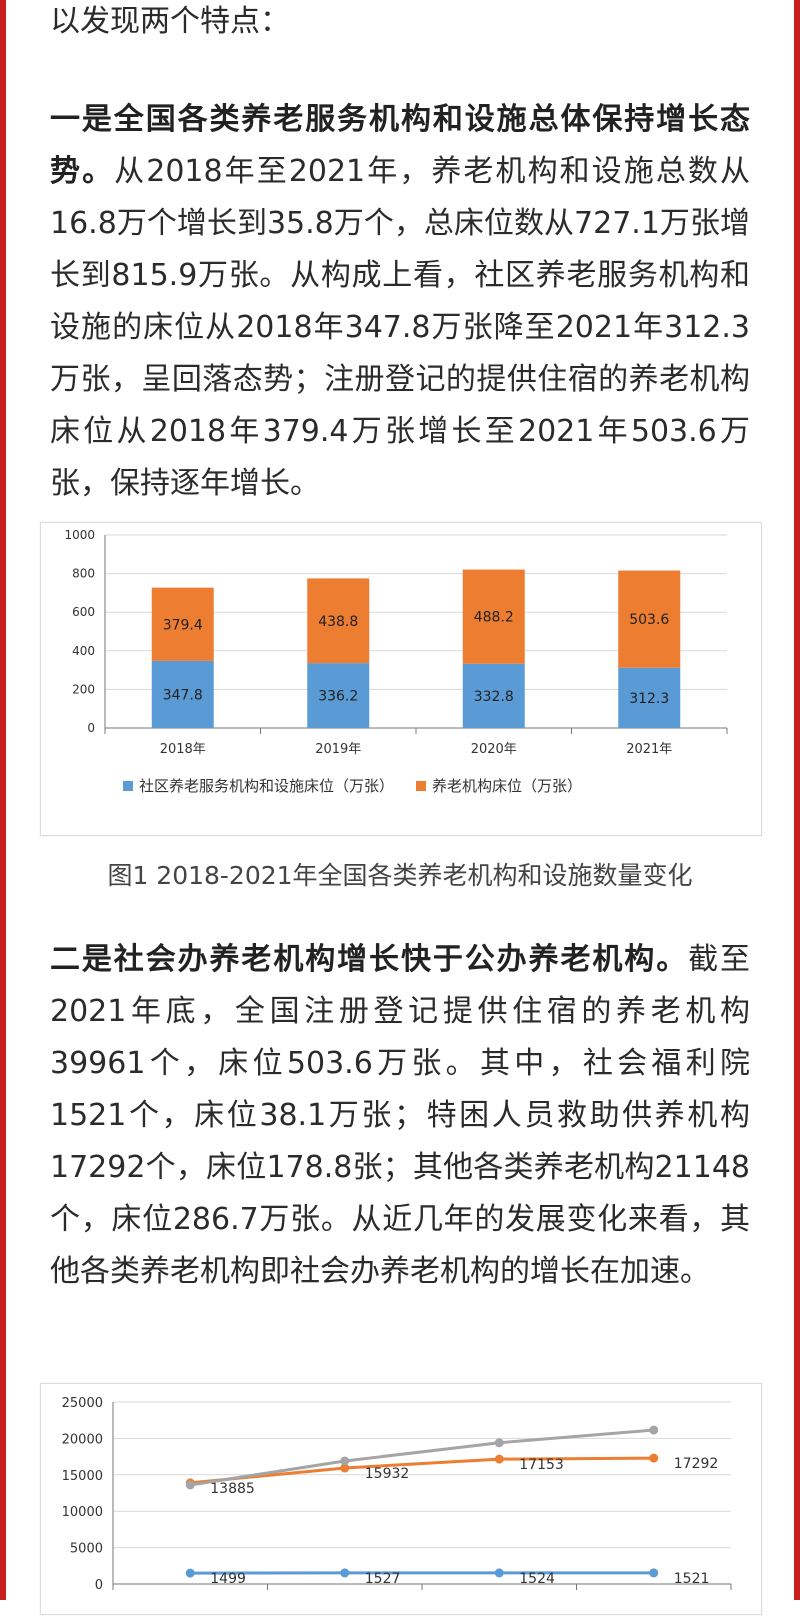 The image size is (800, 1618). Describe the element at coordinates (82, 1439) in the screenshot. I see `y-tick-label: 20000` at that location.